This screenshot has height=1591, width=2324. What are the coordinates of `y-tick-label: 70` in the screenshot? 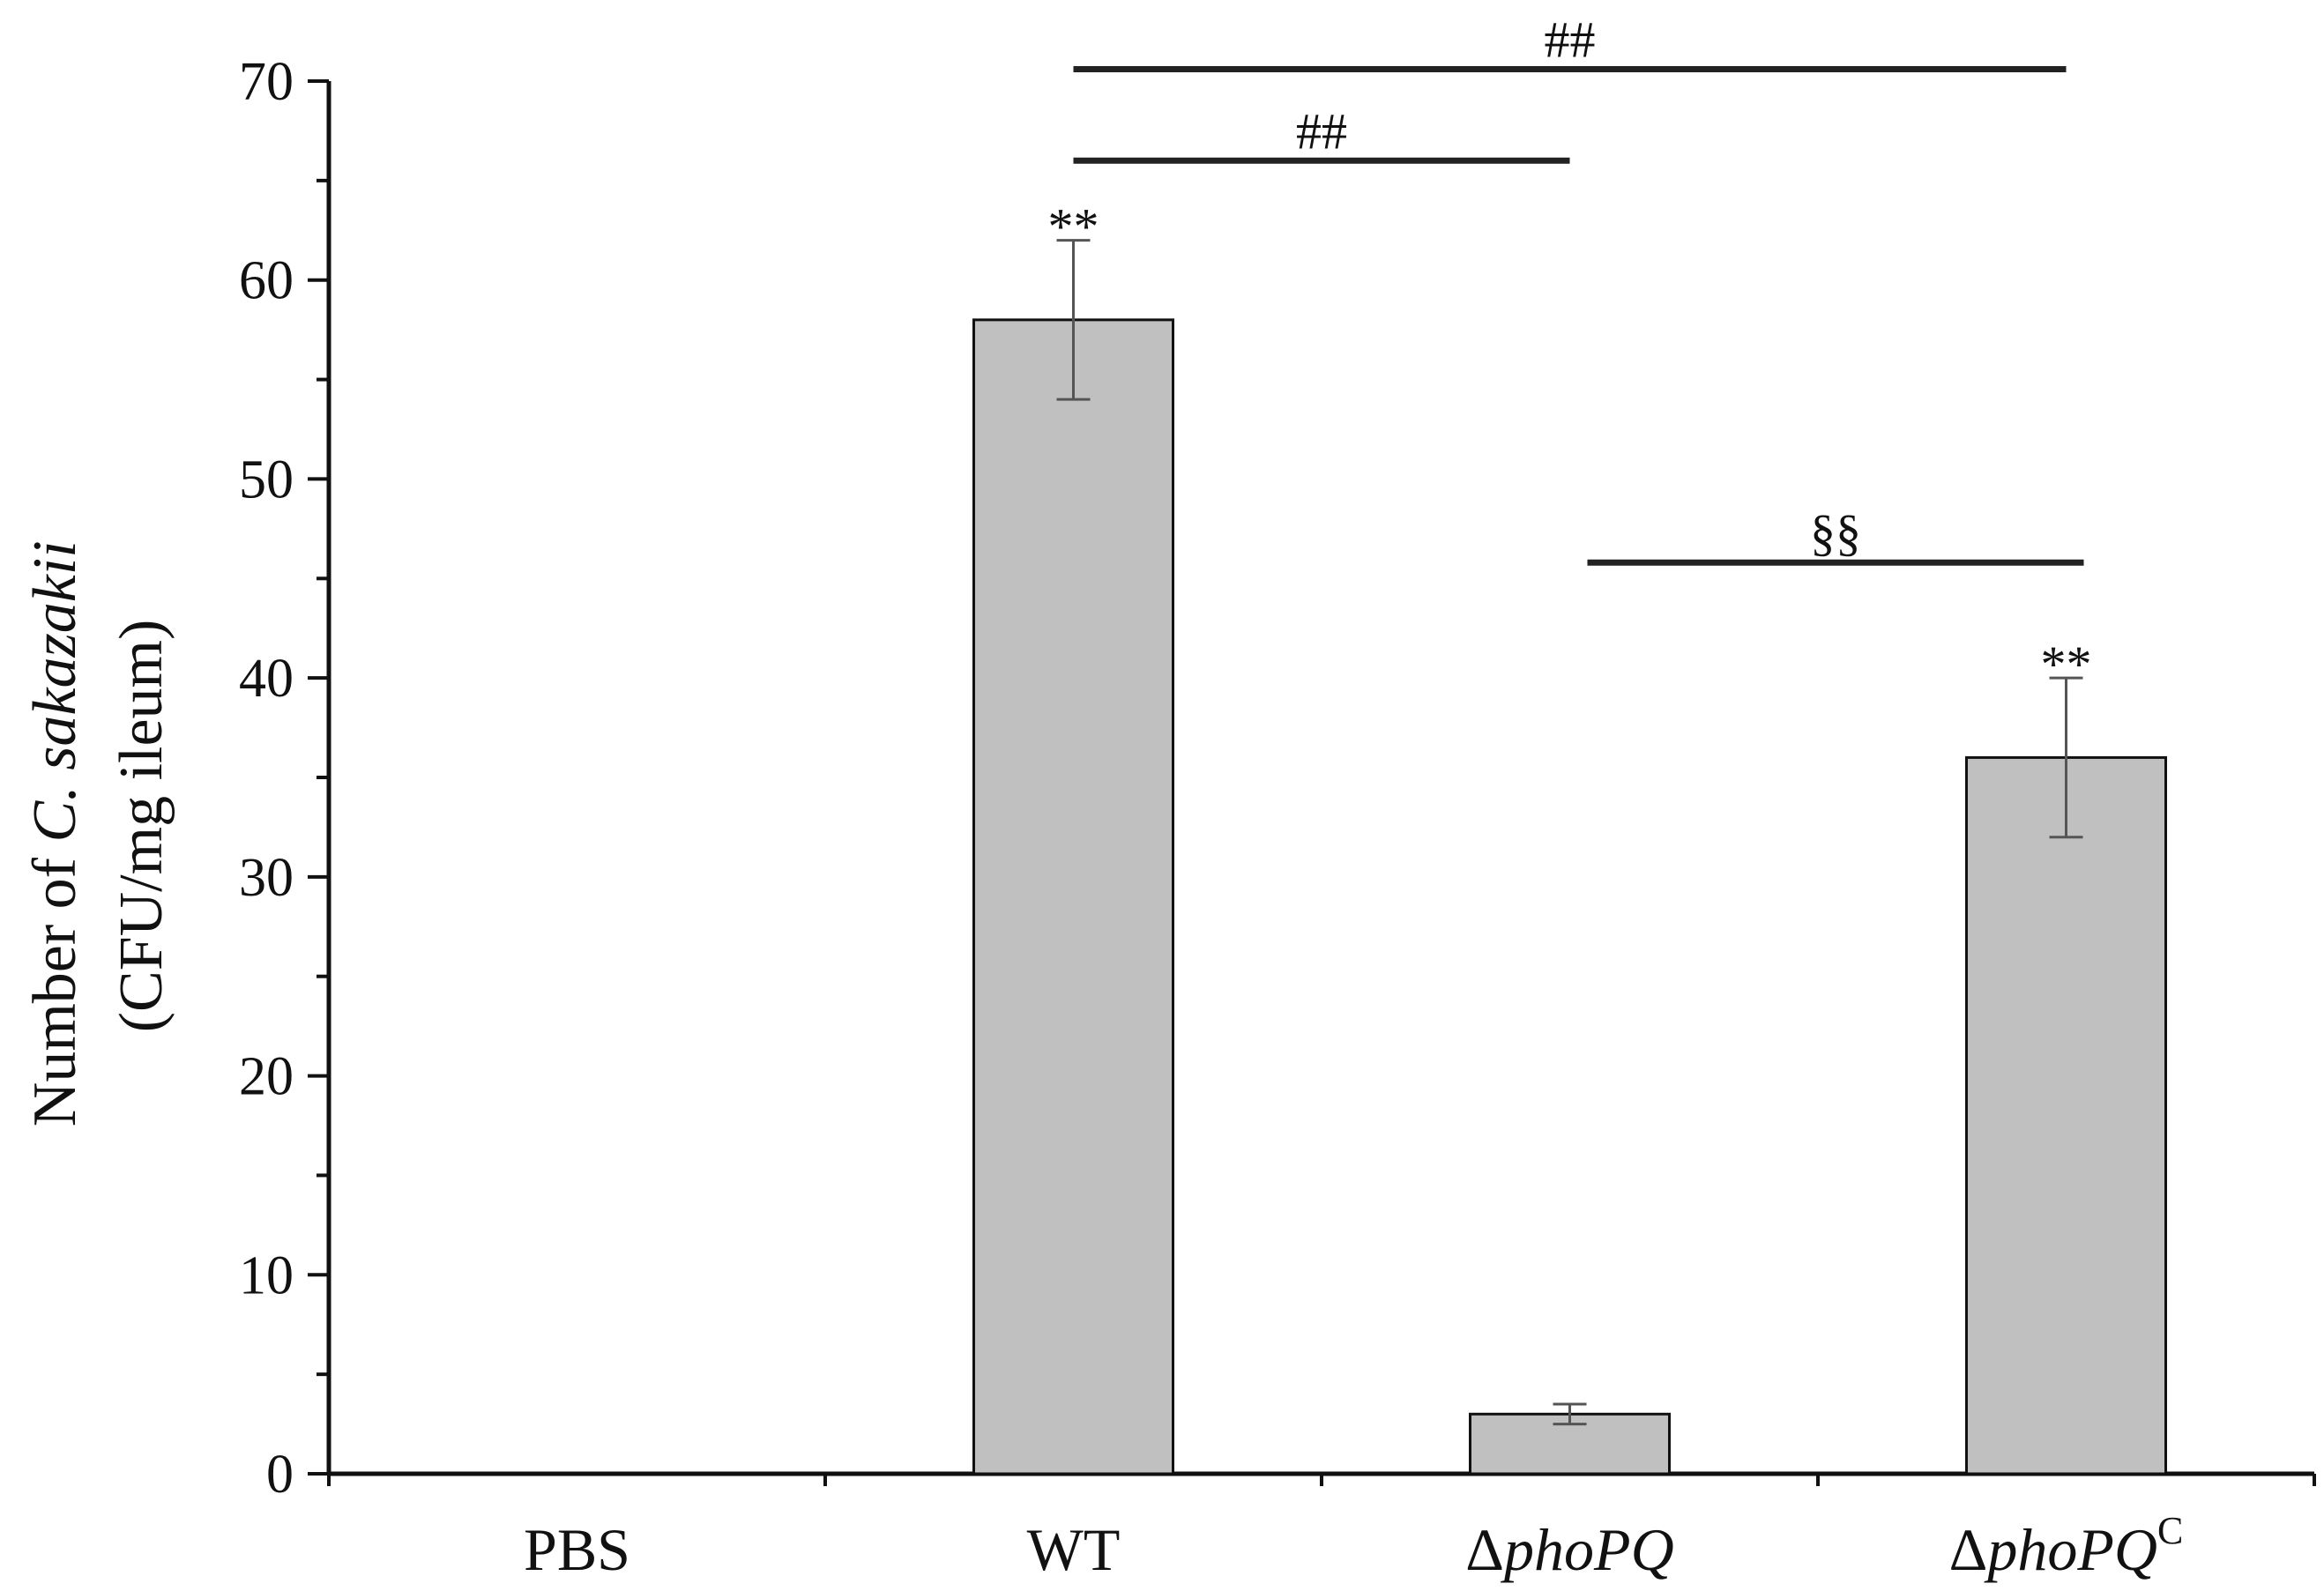 It's located at (266, 82).